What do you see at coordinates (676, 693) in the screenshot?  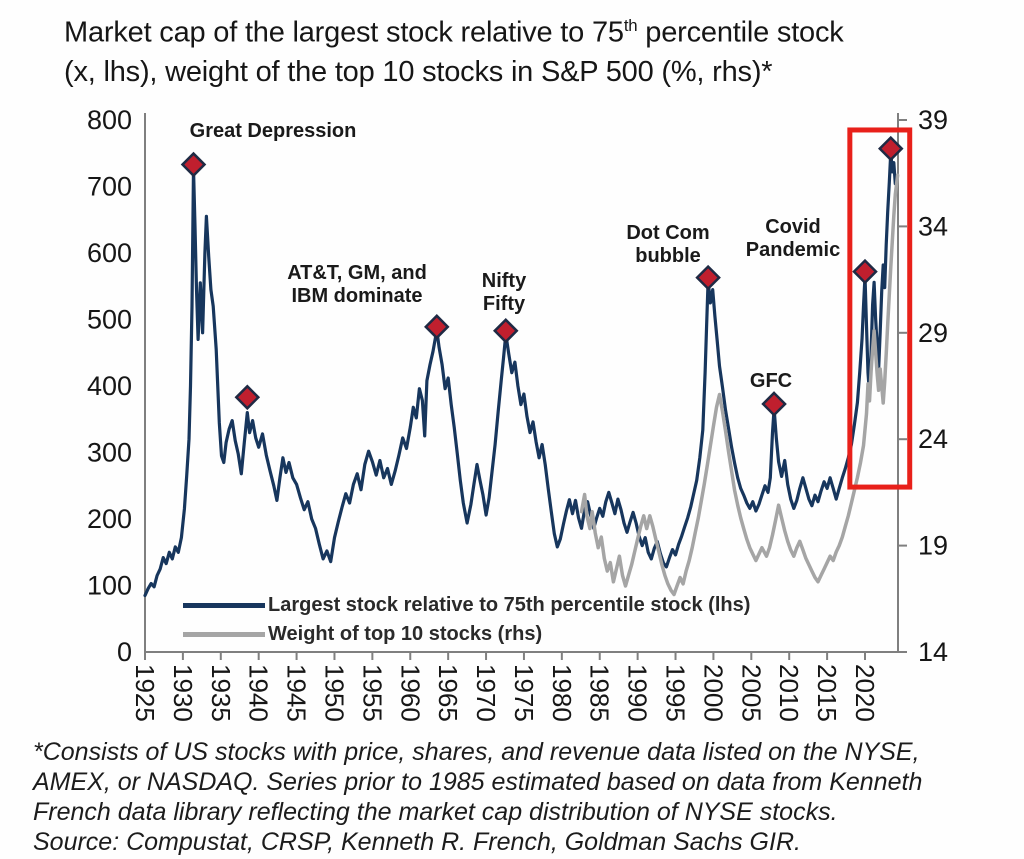 I see `x-tick-label: 1995` at bounding box center [676, 693].